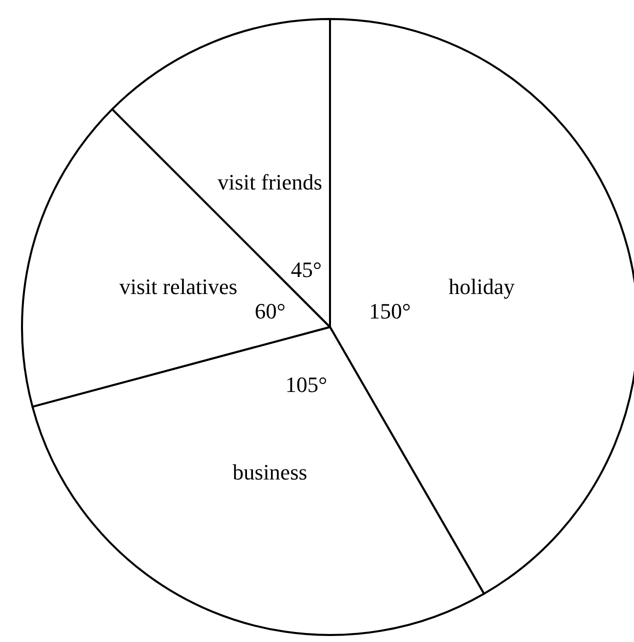 The width and height of the screenshot is (634, 642). Describe the element at coordinates (270, 311) in the screenshot. I see `data-label: 60°` at that location.